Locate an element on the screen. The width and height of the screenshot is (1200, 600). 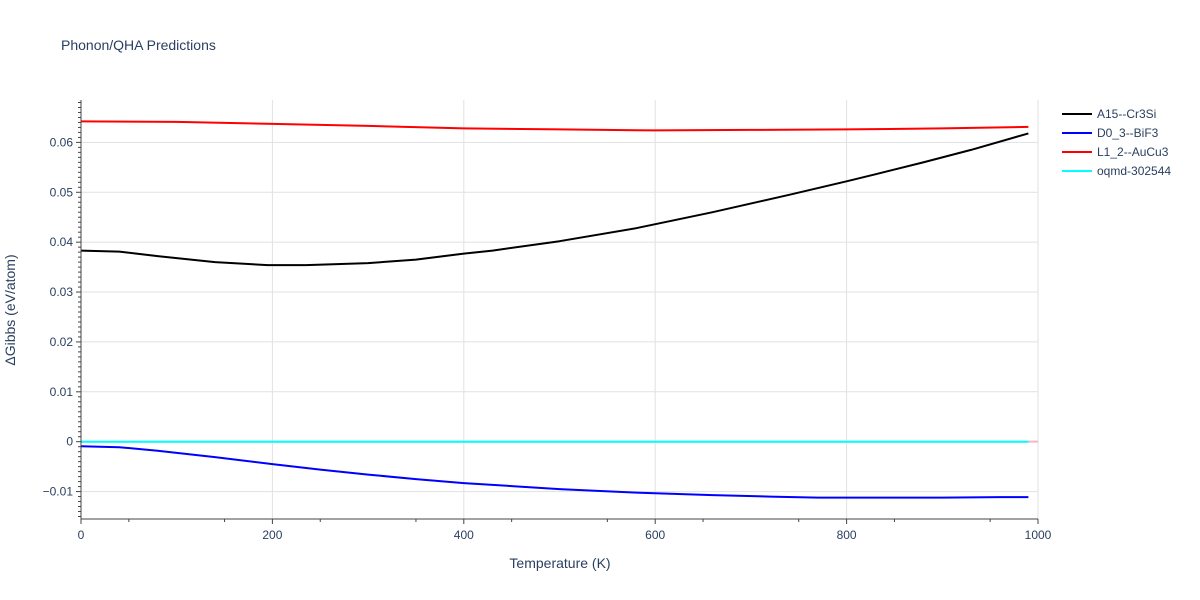
y-tick-label: 0.01 is located at coordinates (62, 392).